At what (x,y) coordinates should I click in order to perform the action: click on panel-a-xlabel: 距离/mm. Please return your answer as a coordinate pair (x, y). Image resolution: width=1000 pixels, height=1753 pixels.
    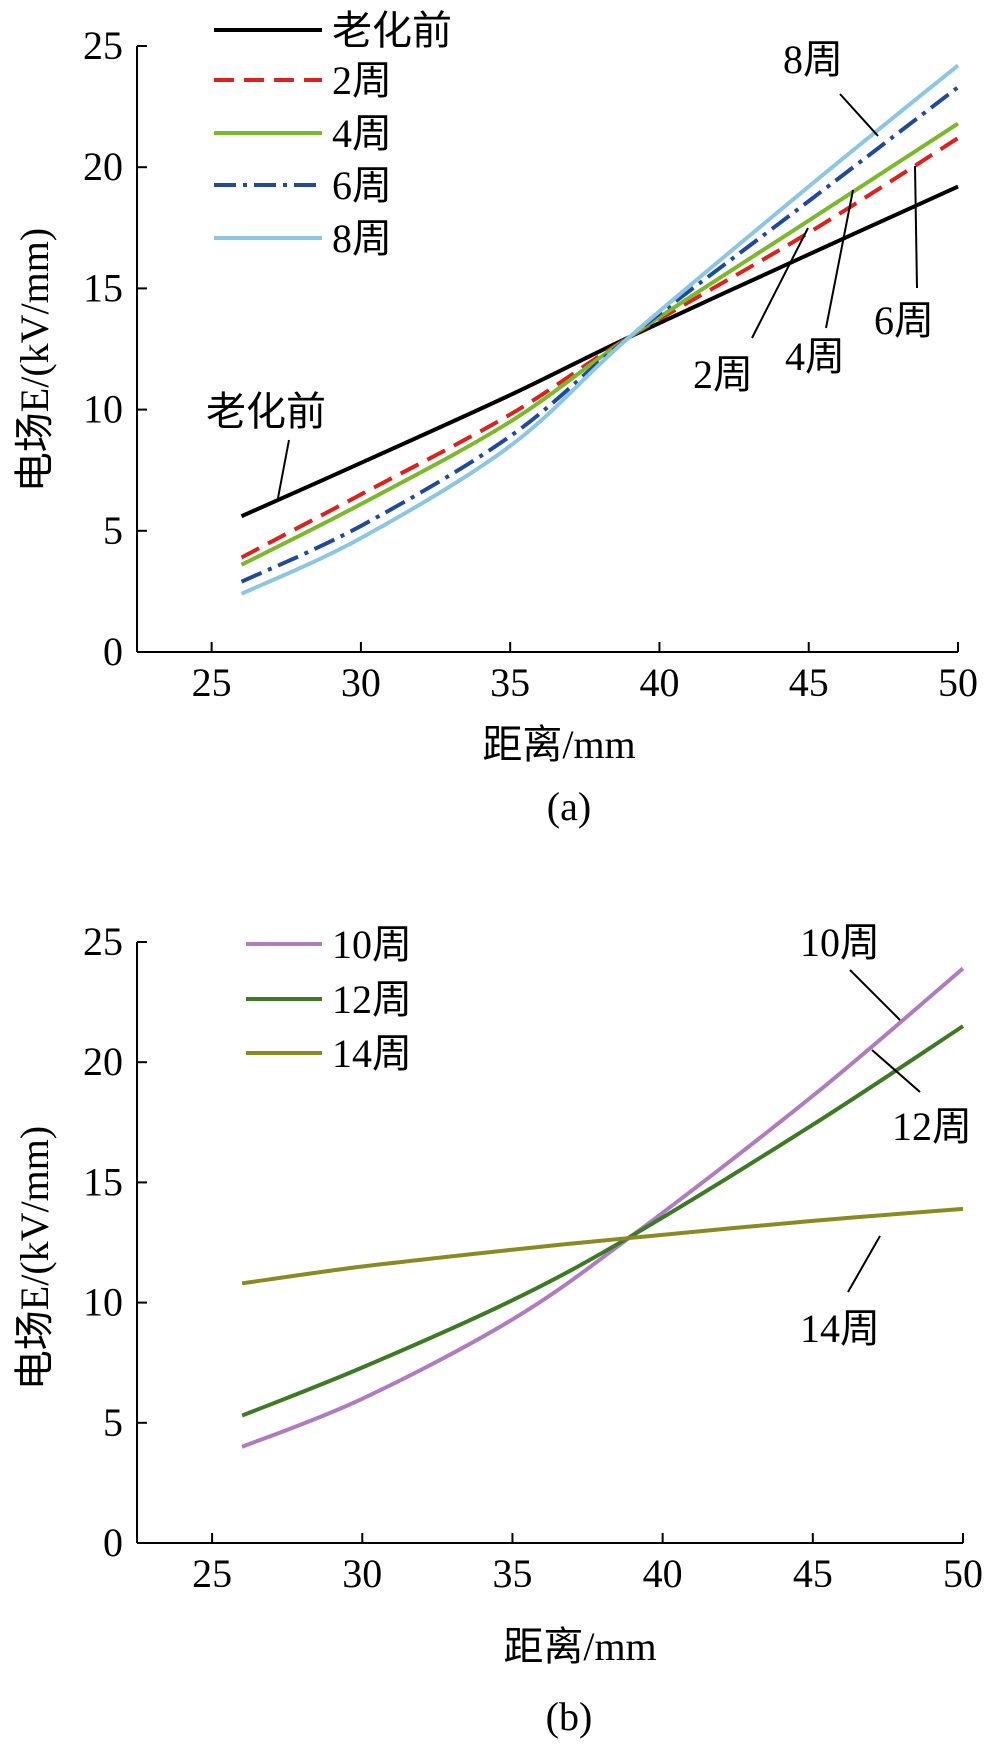
    Looking at the image, I should click on (558, 744).